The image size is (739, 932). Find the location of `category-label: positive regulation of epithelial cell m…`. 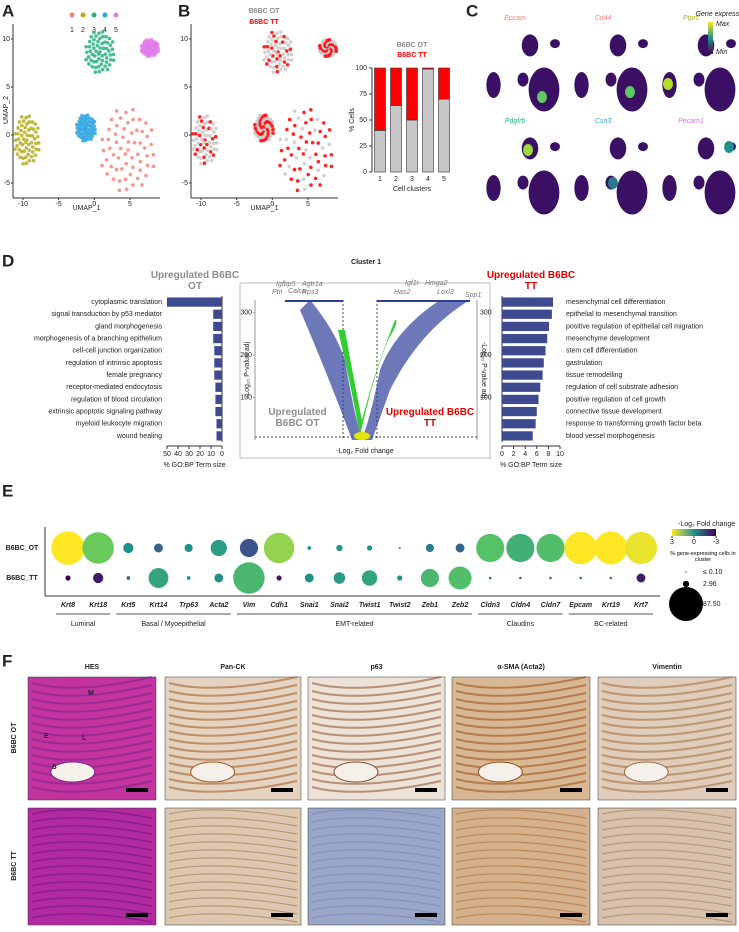

category-label: positive regulation of epithelial cell m… is located at coordinates (634, 326).